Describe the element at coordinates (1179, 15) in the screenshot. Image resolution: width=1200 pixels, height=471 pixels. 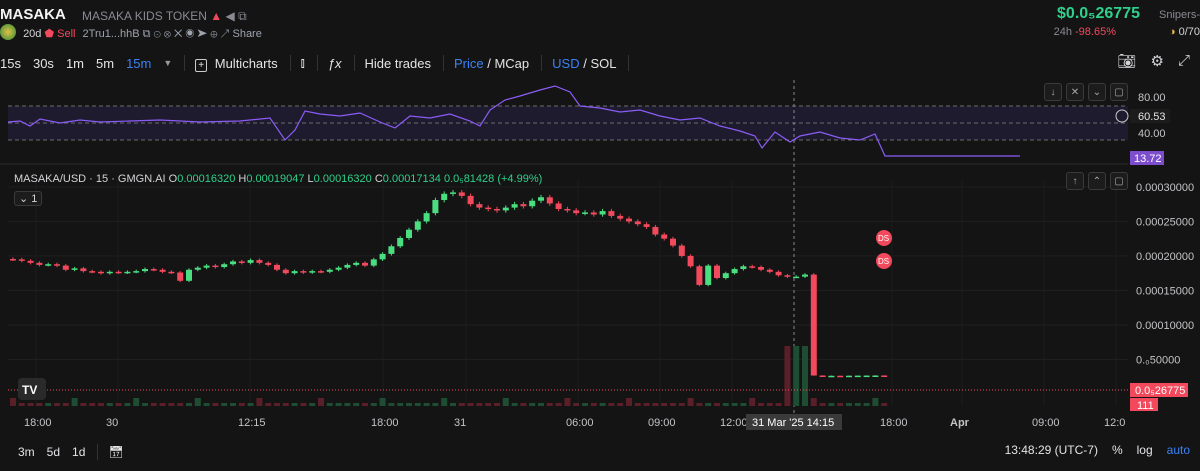
I see `snipers-label: Snipers-` at that location.